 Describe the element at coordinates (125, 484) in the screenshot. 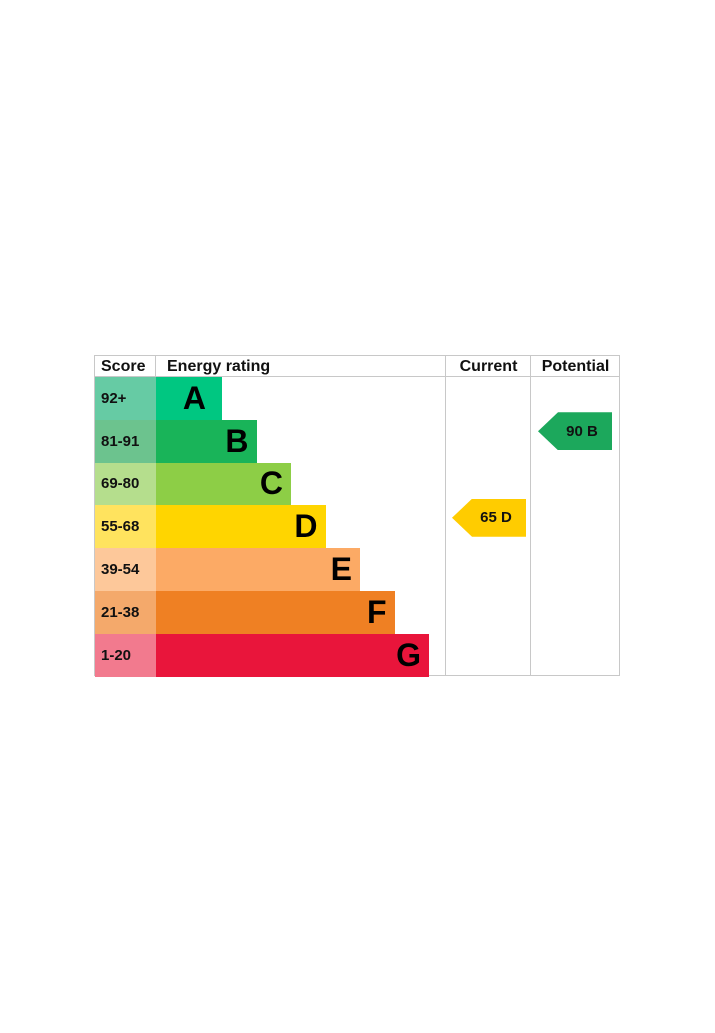

I see `score-range-c: 69-80` at that location.